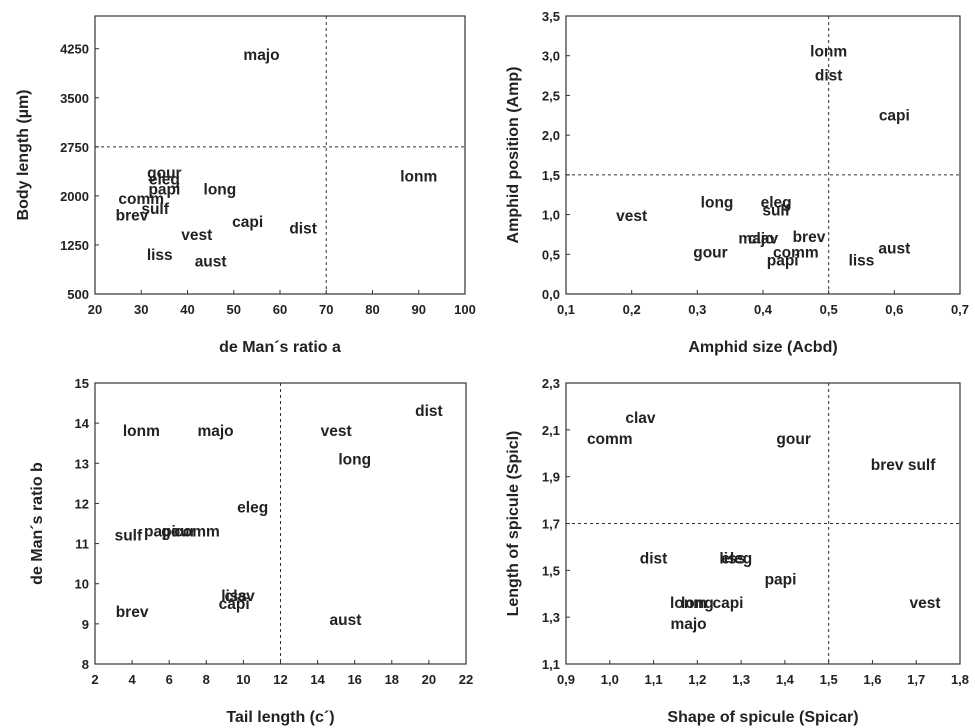 The height and width of the screenshot is (728, 975). Describe the element at coordinates (551, 524) in the screenshot. I see `y-tick-label: 1,7` at that location.